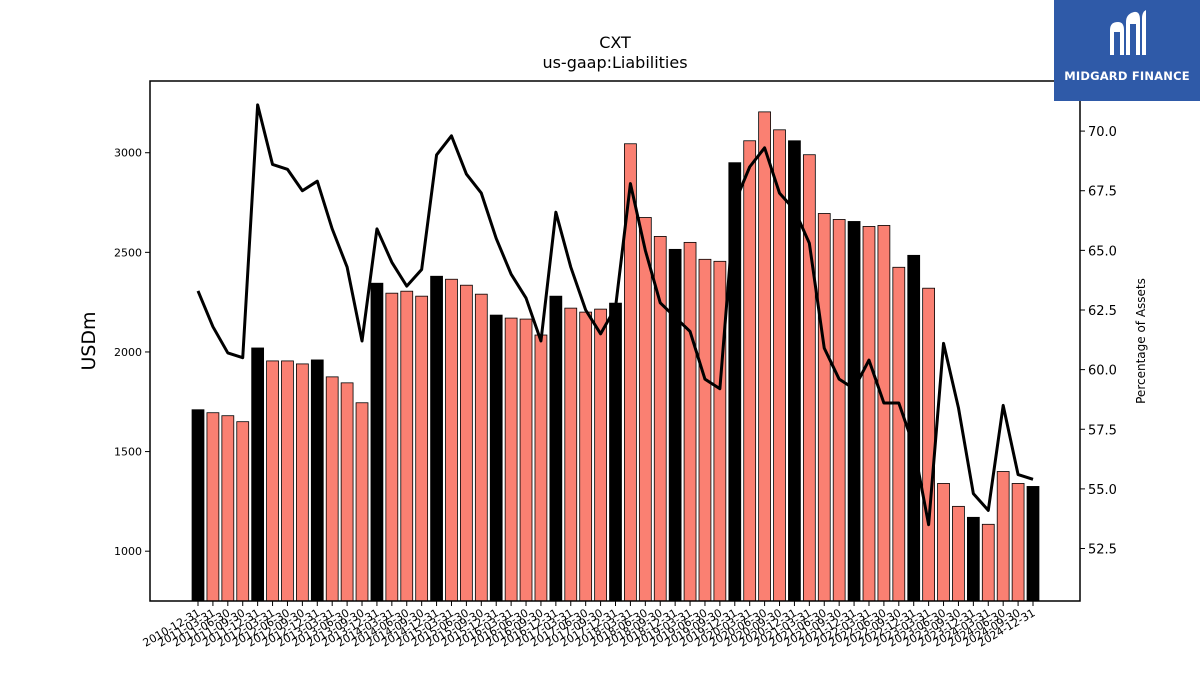 The image size is (1200, 675). What do you see at coordinates (128, 452) in the screenshot?
I see `y-tick-label: 1500` at bounding box center [128, 452].